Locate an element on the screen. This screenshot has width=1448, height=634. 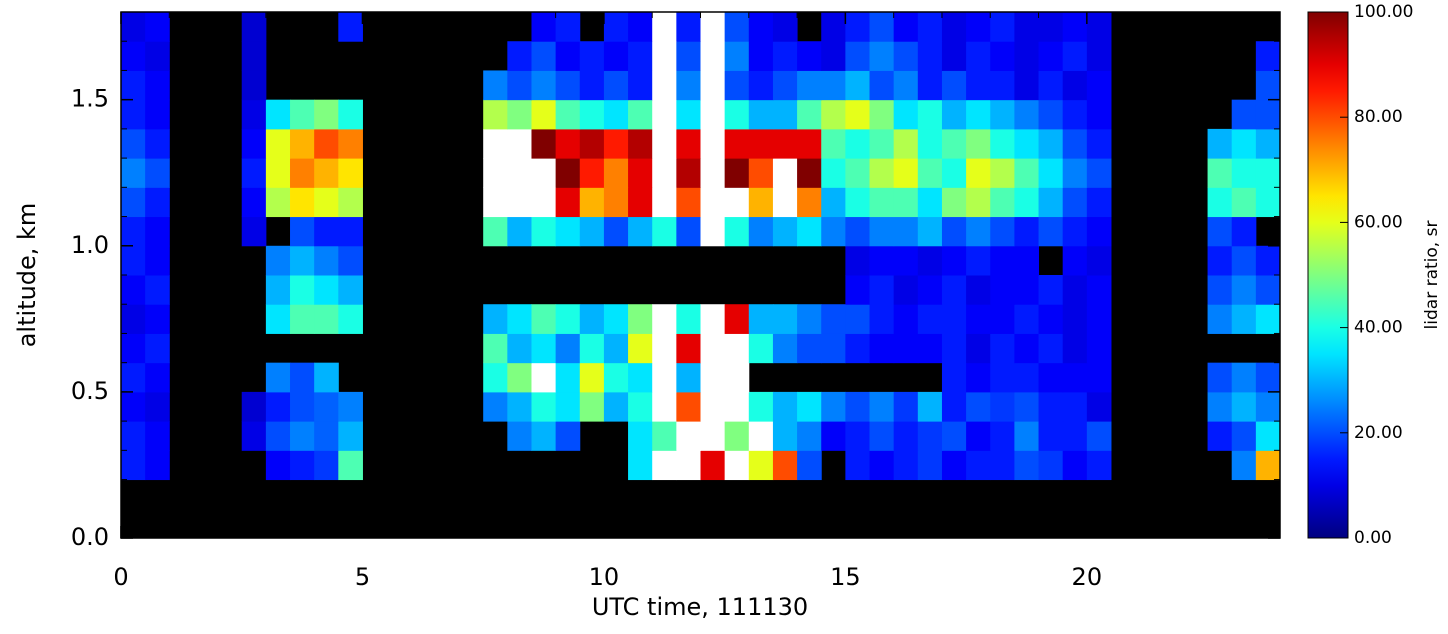
colorbar-tick-label: 100.00 is located at coordinates (1383, 12).